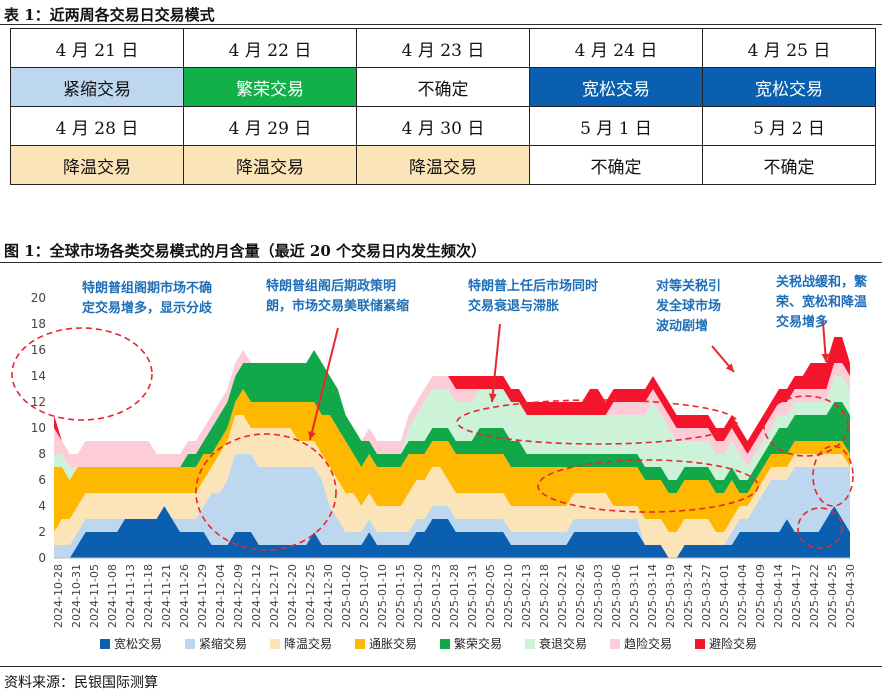  Describe the element at coordinates (97, 48) in the screenshot. I see `date-cell: 4 月 21 日` at that location.